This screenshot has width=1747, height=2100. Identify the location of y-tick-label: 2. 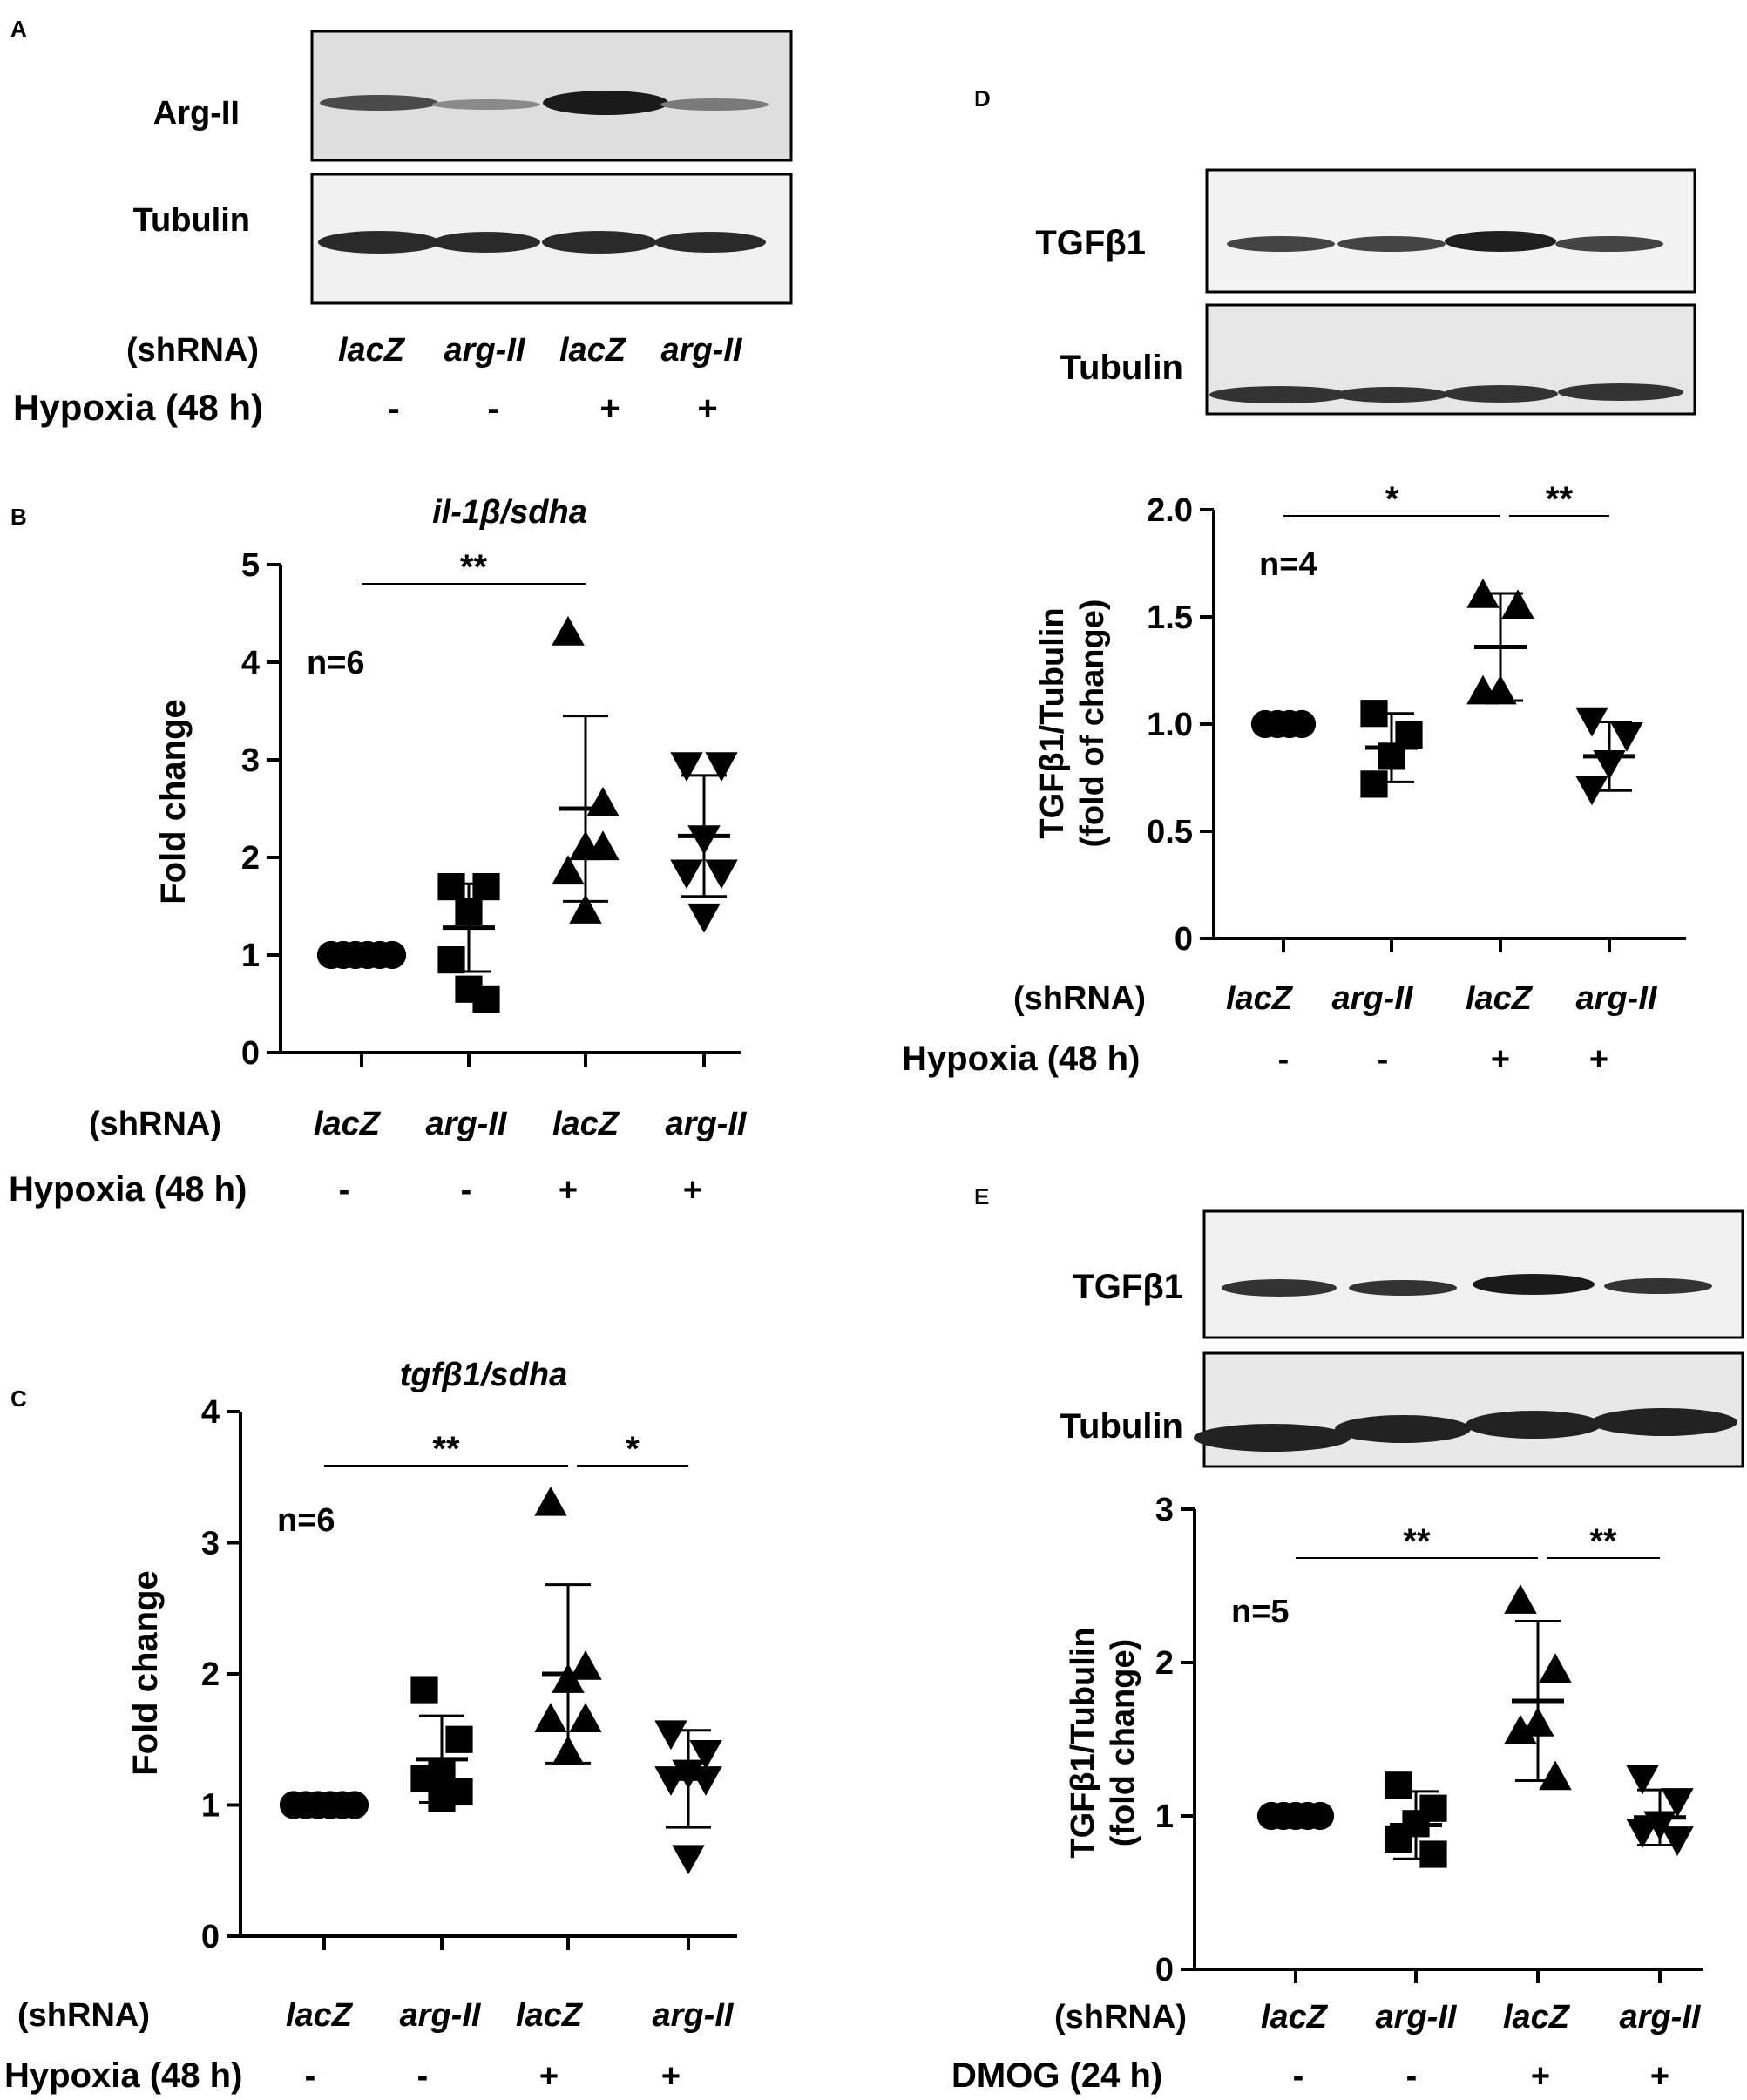
(250, 858).